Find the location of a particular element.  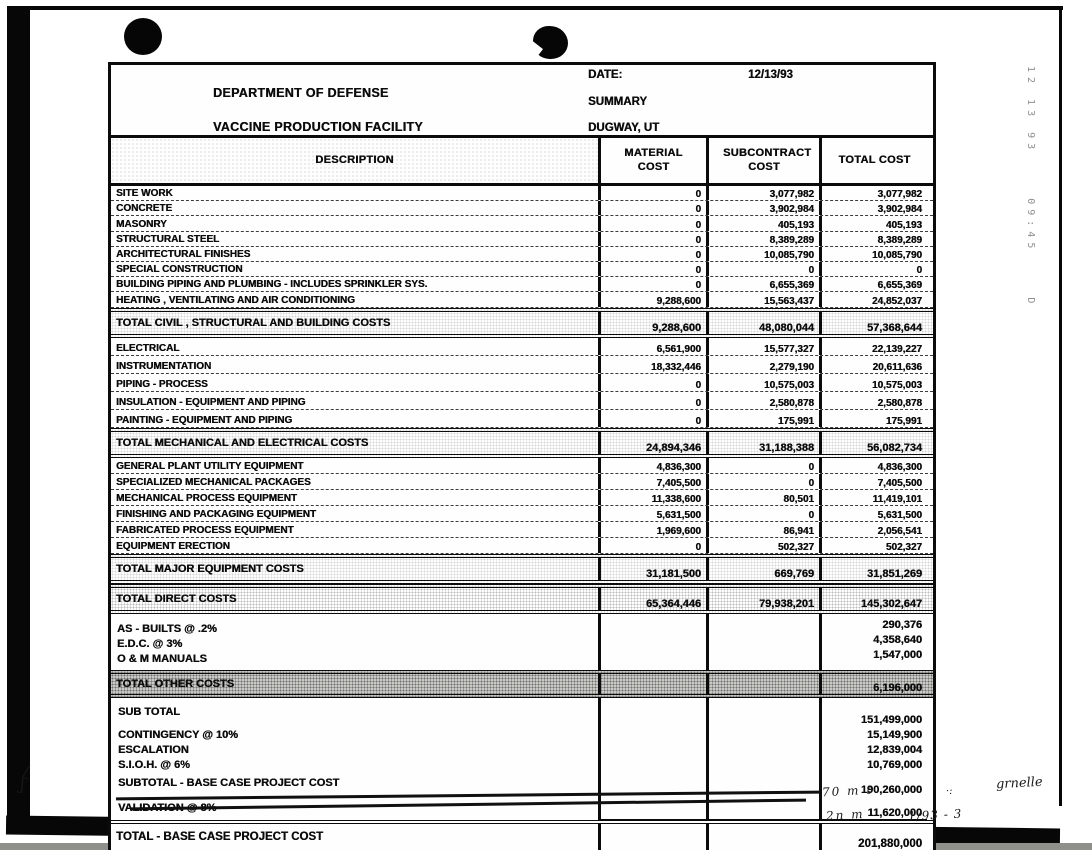

handwritten-mark: ·: is located at coordinates (949, 791).